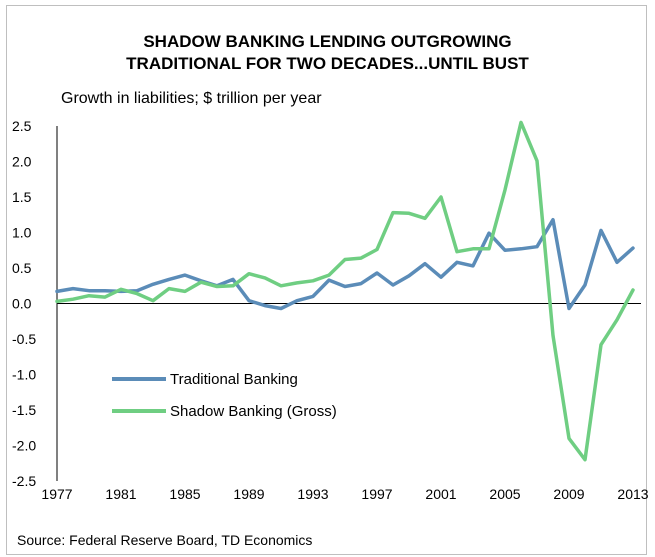 Image resolution: width=655 pixels, height=557 pixels. I want to click on y-tick-labels: 2.5 2.0 1.5 1.0 0.5 0.0 -0.5 -1.0 -1.5 -2.0 -2.5, so click(24, 303).